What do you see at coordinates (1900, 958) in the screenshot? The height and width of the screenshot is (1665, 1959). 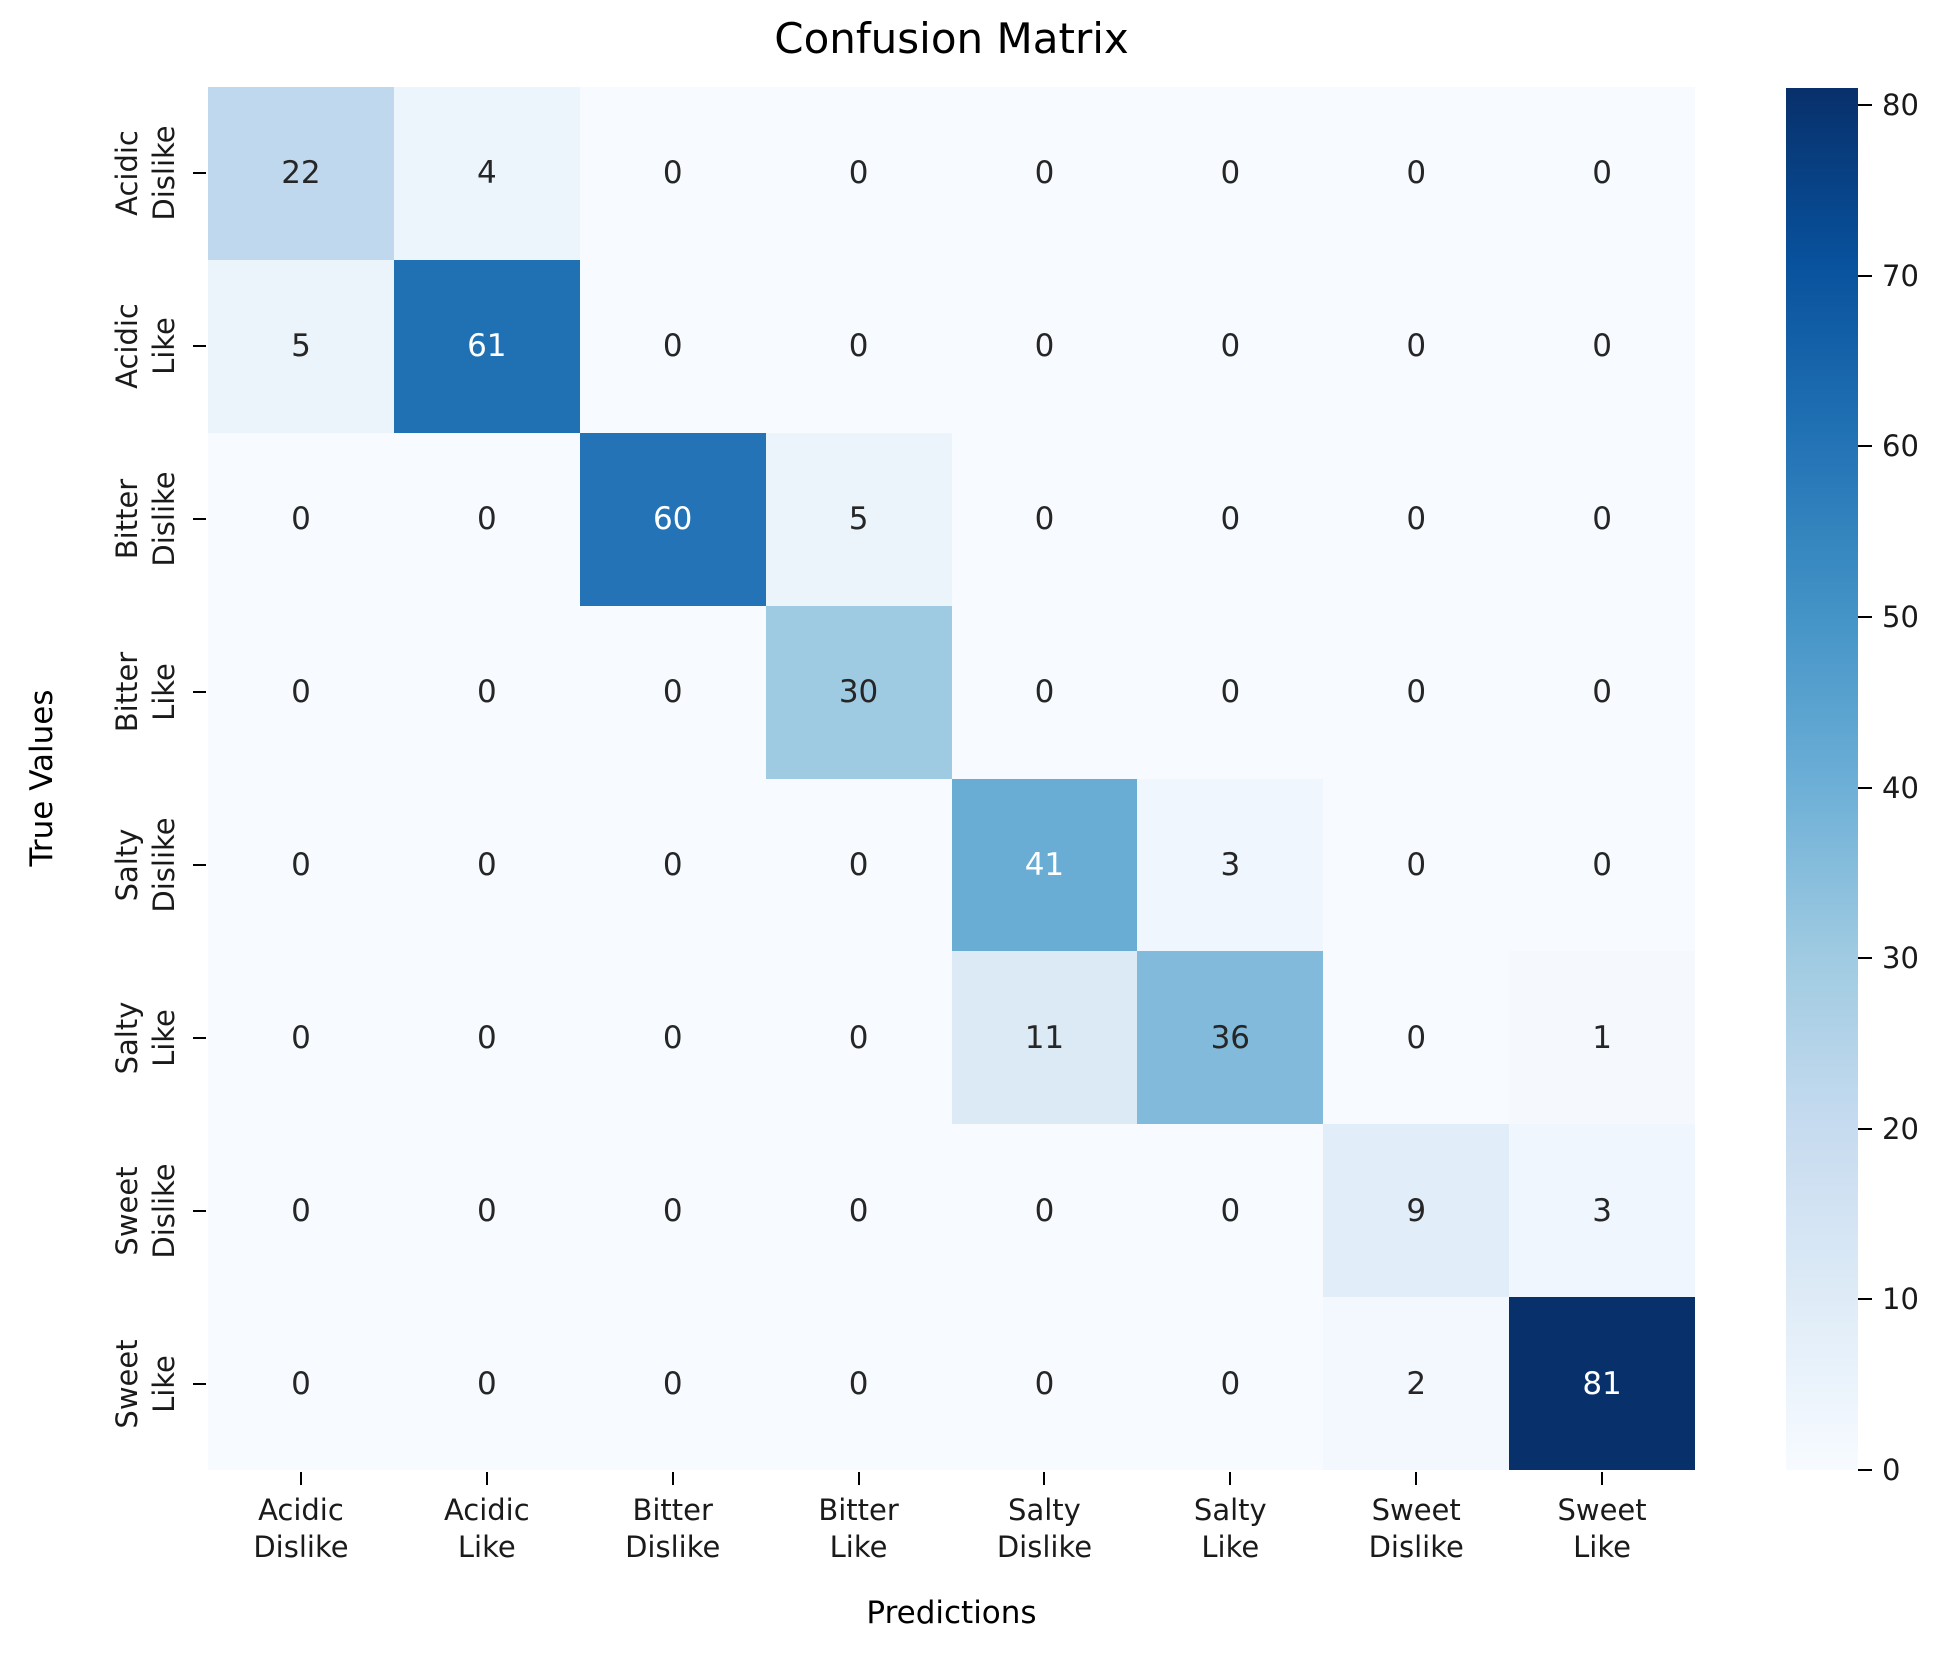 I see `colorbar-tick-label: 30` at bounding box center [1900, 958].